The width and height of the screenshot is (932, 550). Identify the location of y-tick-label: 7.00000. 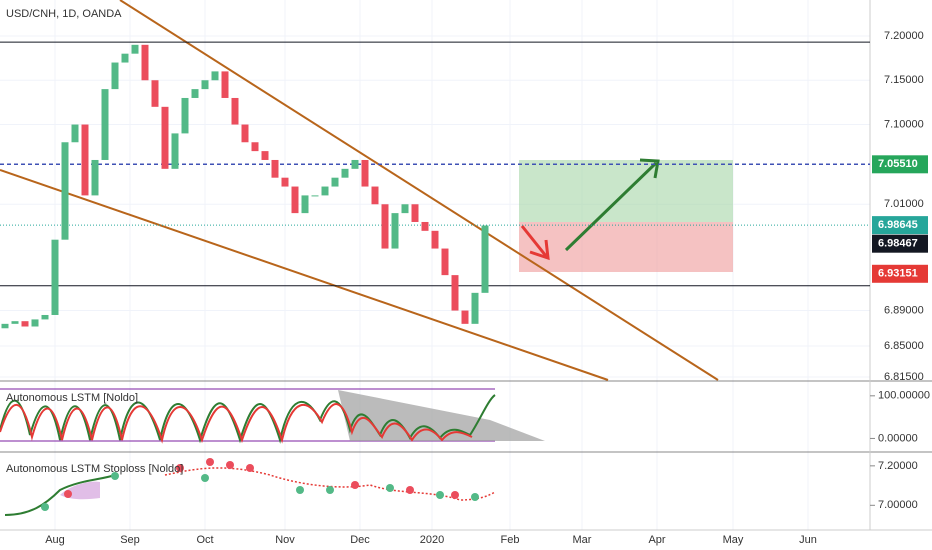
(898, 505).